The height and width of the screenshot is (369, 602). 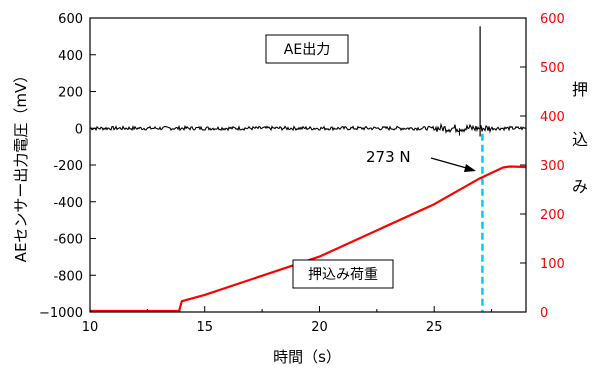 What do you see at coordinates (68, 166) in the screenshot?
I see `left-tick-label: -200` at bounding box center [68, 166].